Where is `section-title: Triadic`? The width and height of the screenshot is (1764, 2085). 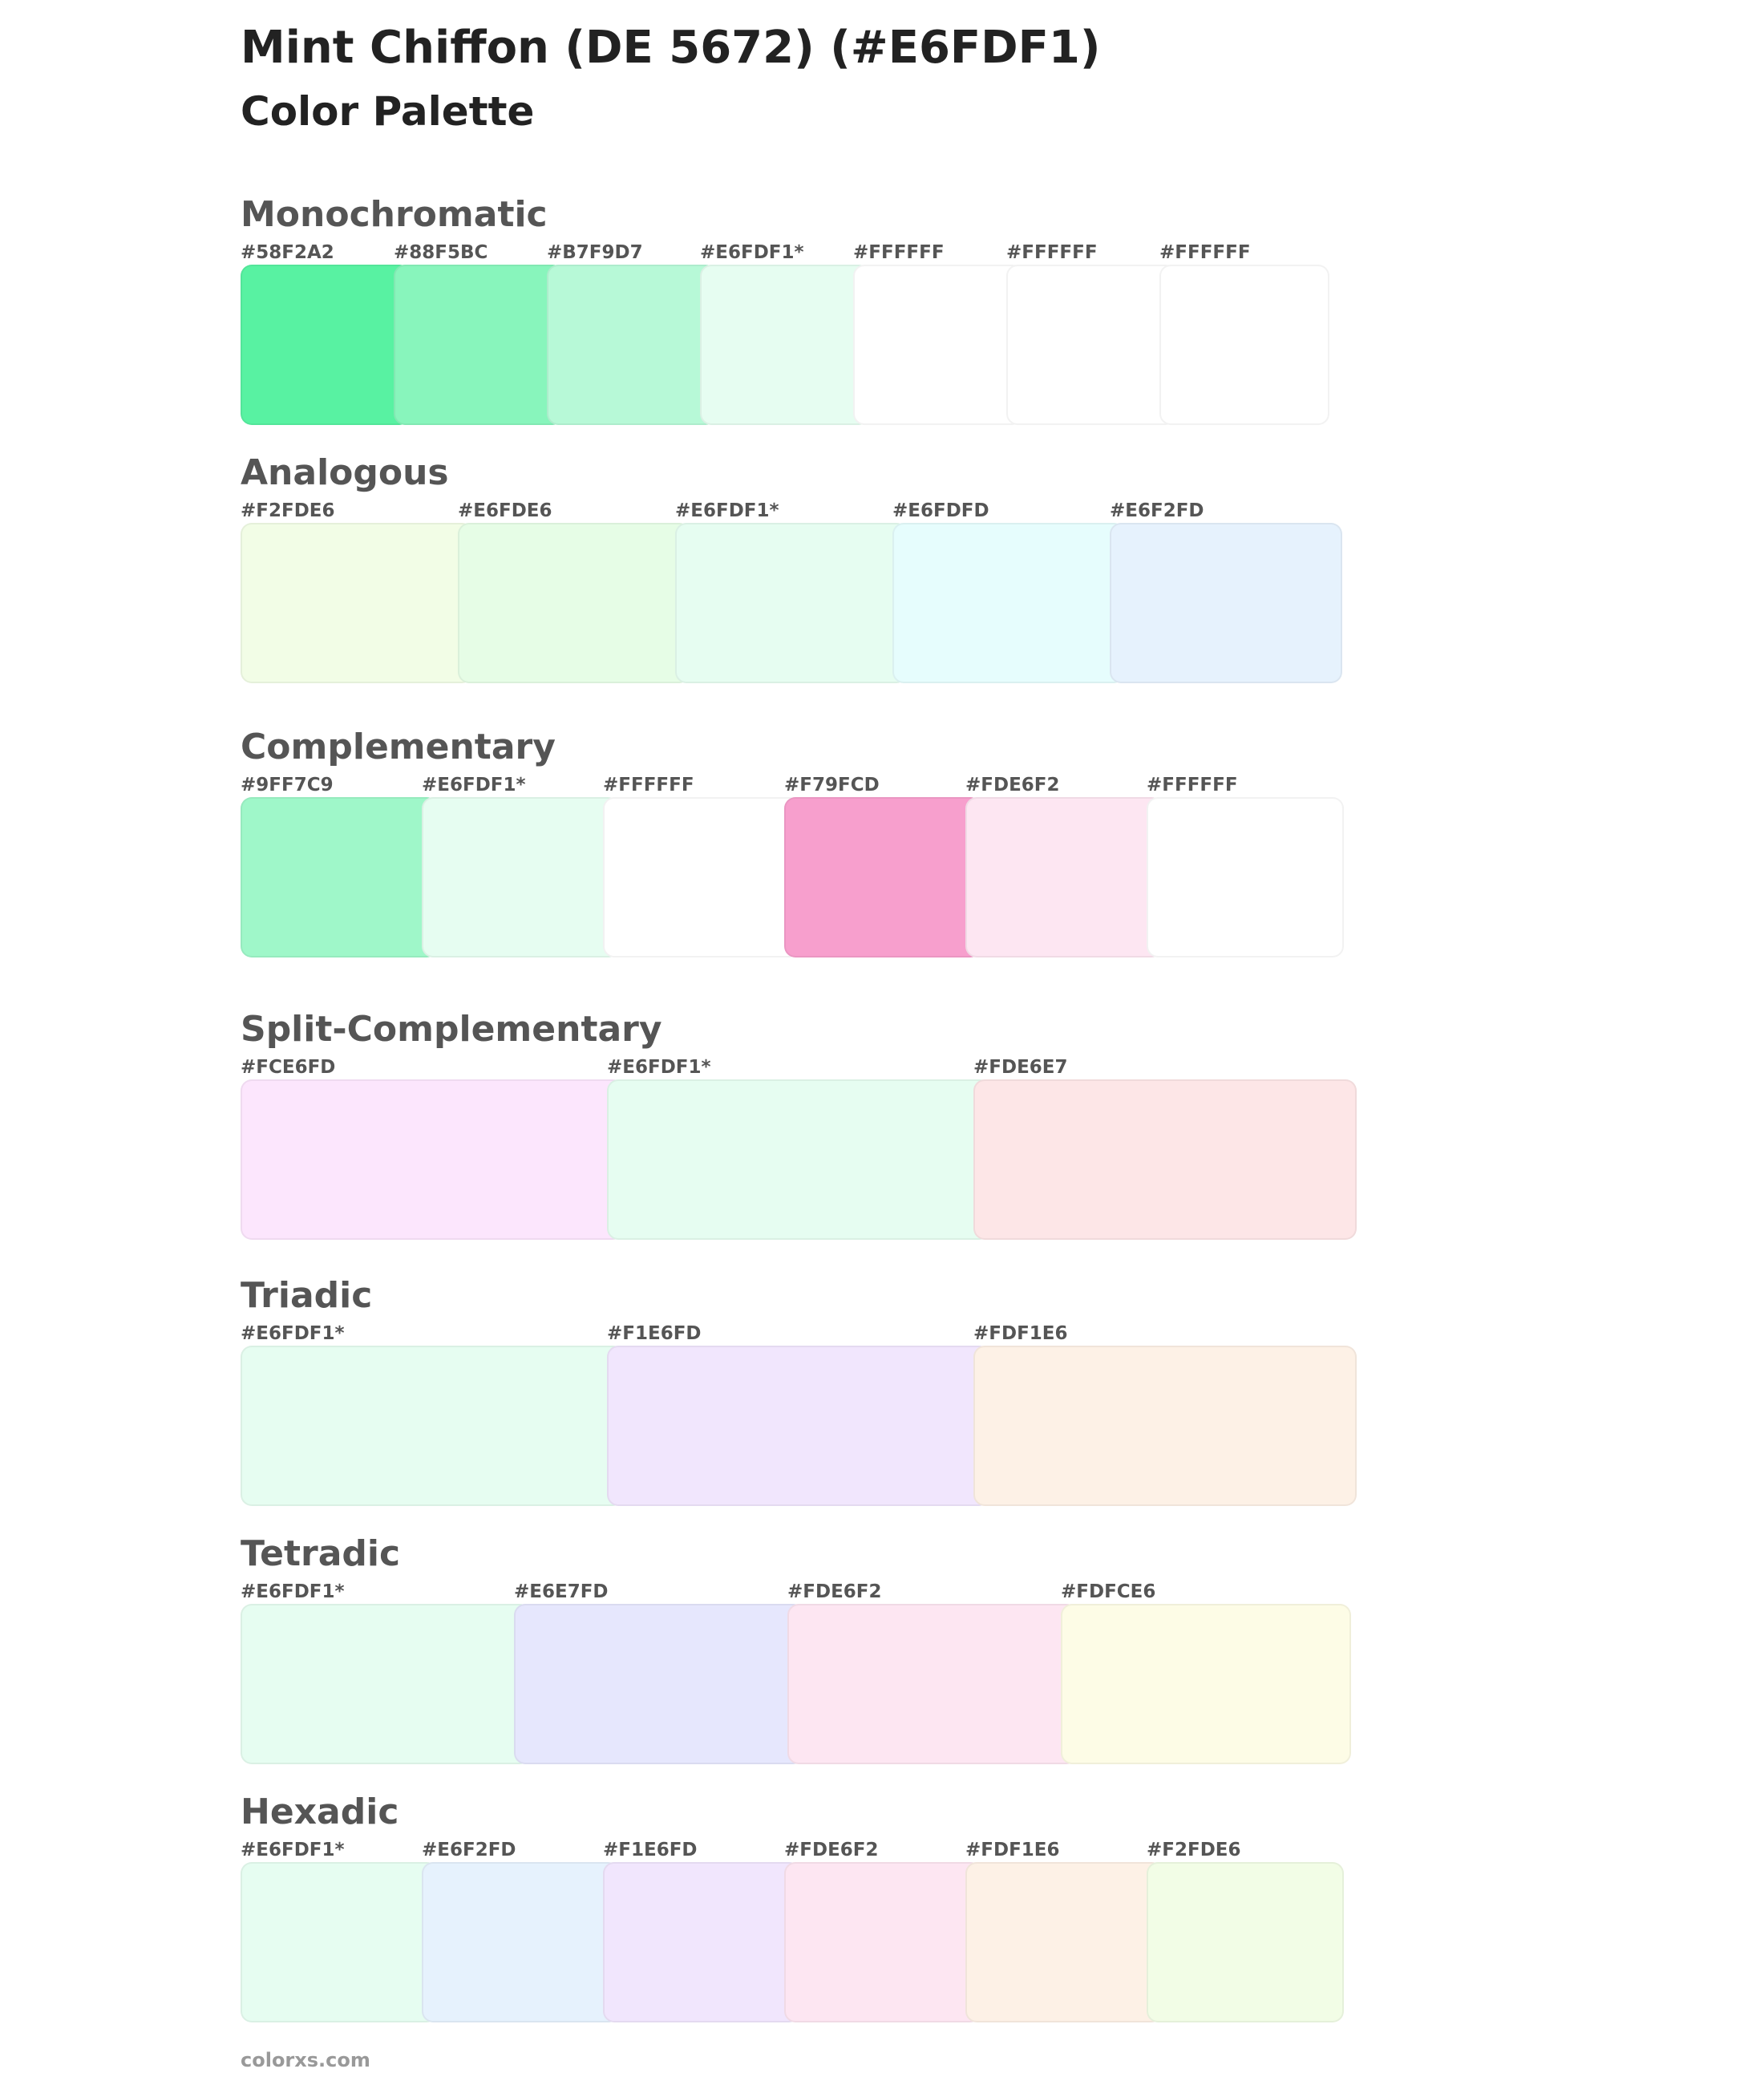 section-title: Triadic is located at coordinates (307, 1295).